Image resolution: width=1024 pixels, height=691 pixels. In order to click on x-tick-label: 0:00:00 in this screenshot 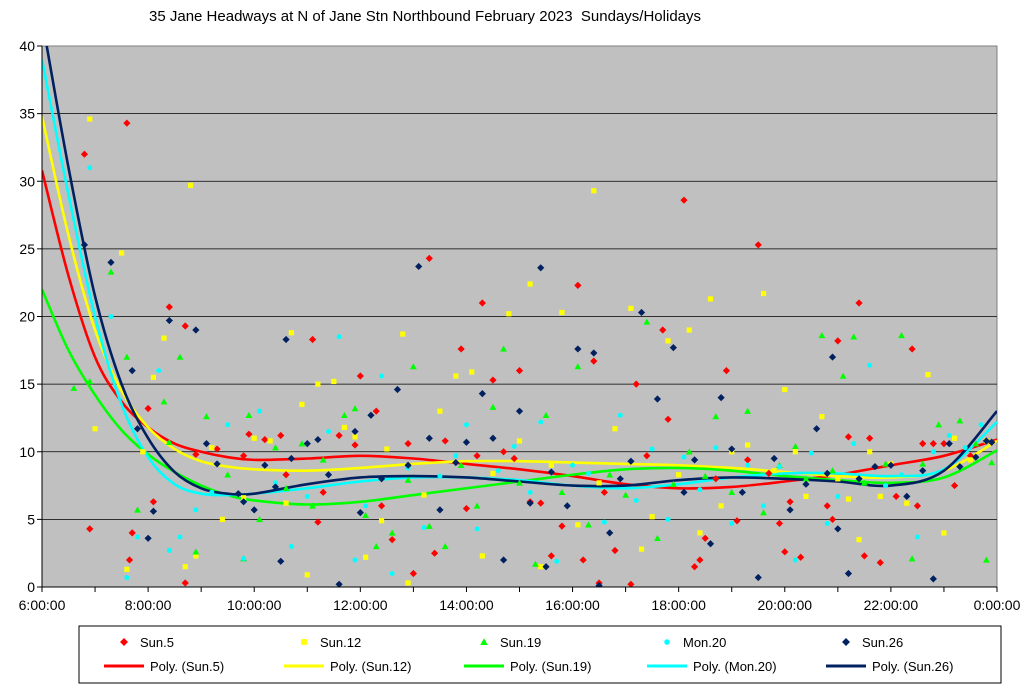, I will do `click(997, 605)`.